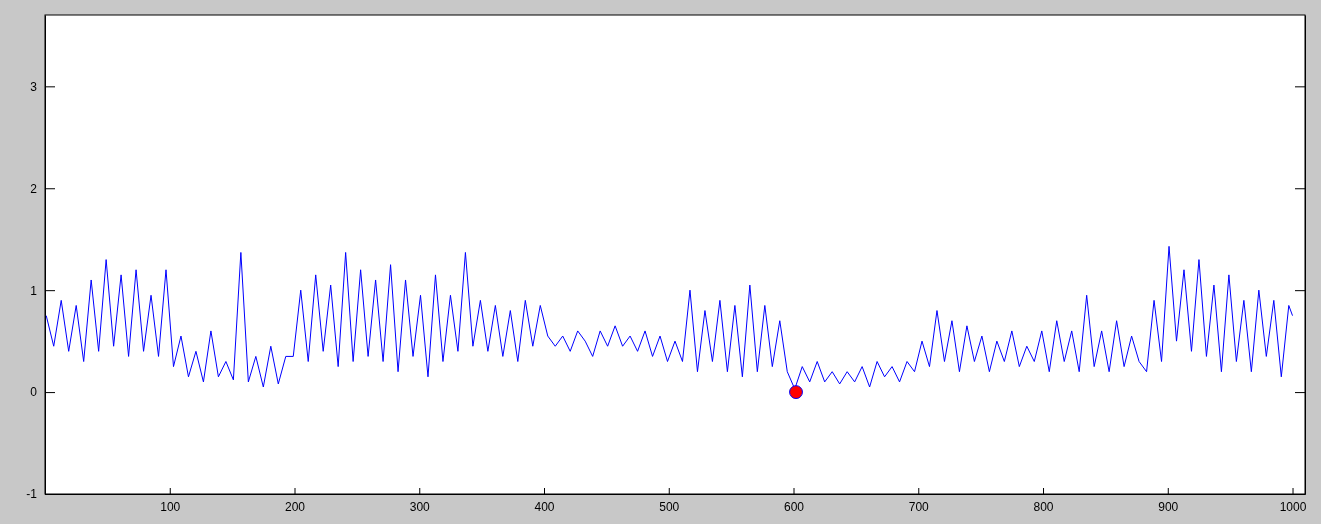 The width and height of the screenshot is (1321, 524). I want to click on y-tick-label: 1, so click(34, 290).